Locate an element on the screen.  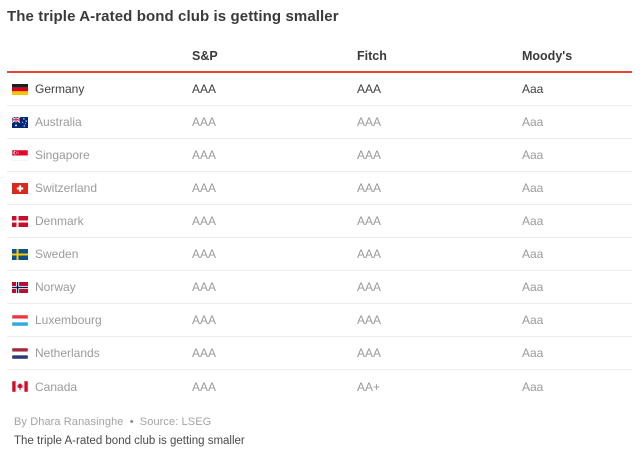
table-row: Denmark AAA AAA Aaa is located at coordinates (319, 221).